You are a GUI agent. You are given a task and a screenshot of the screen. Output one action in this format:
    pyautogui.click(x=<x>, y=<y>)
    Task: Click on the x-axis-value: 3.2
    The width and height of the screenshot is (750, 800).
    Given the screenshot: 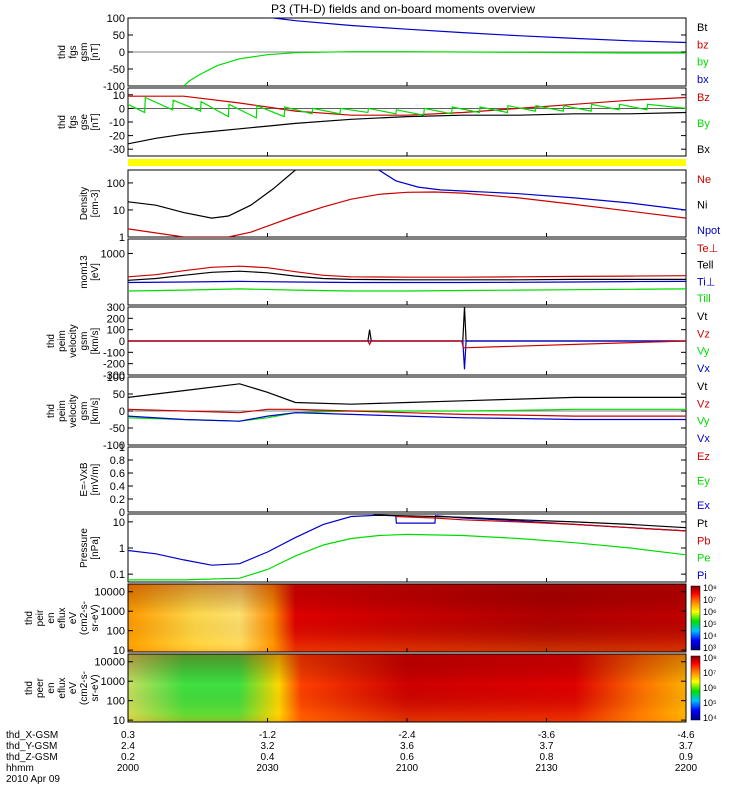 What is the action you would take?
    pyautogui.click(x=268, y=746)
    